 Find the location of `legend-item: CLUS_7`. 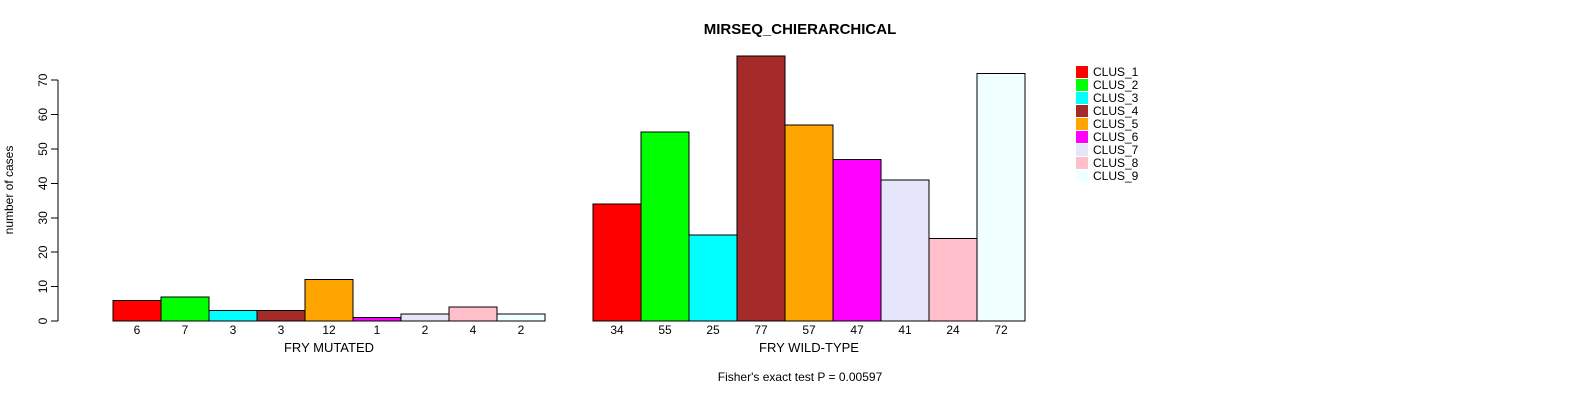

legend-item: CLUS_7 is located at coordinates (1107, 150).